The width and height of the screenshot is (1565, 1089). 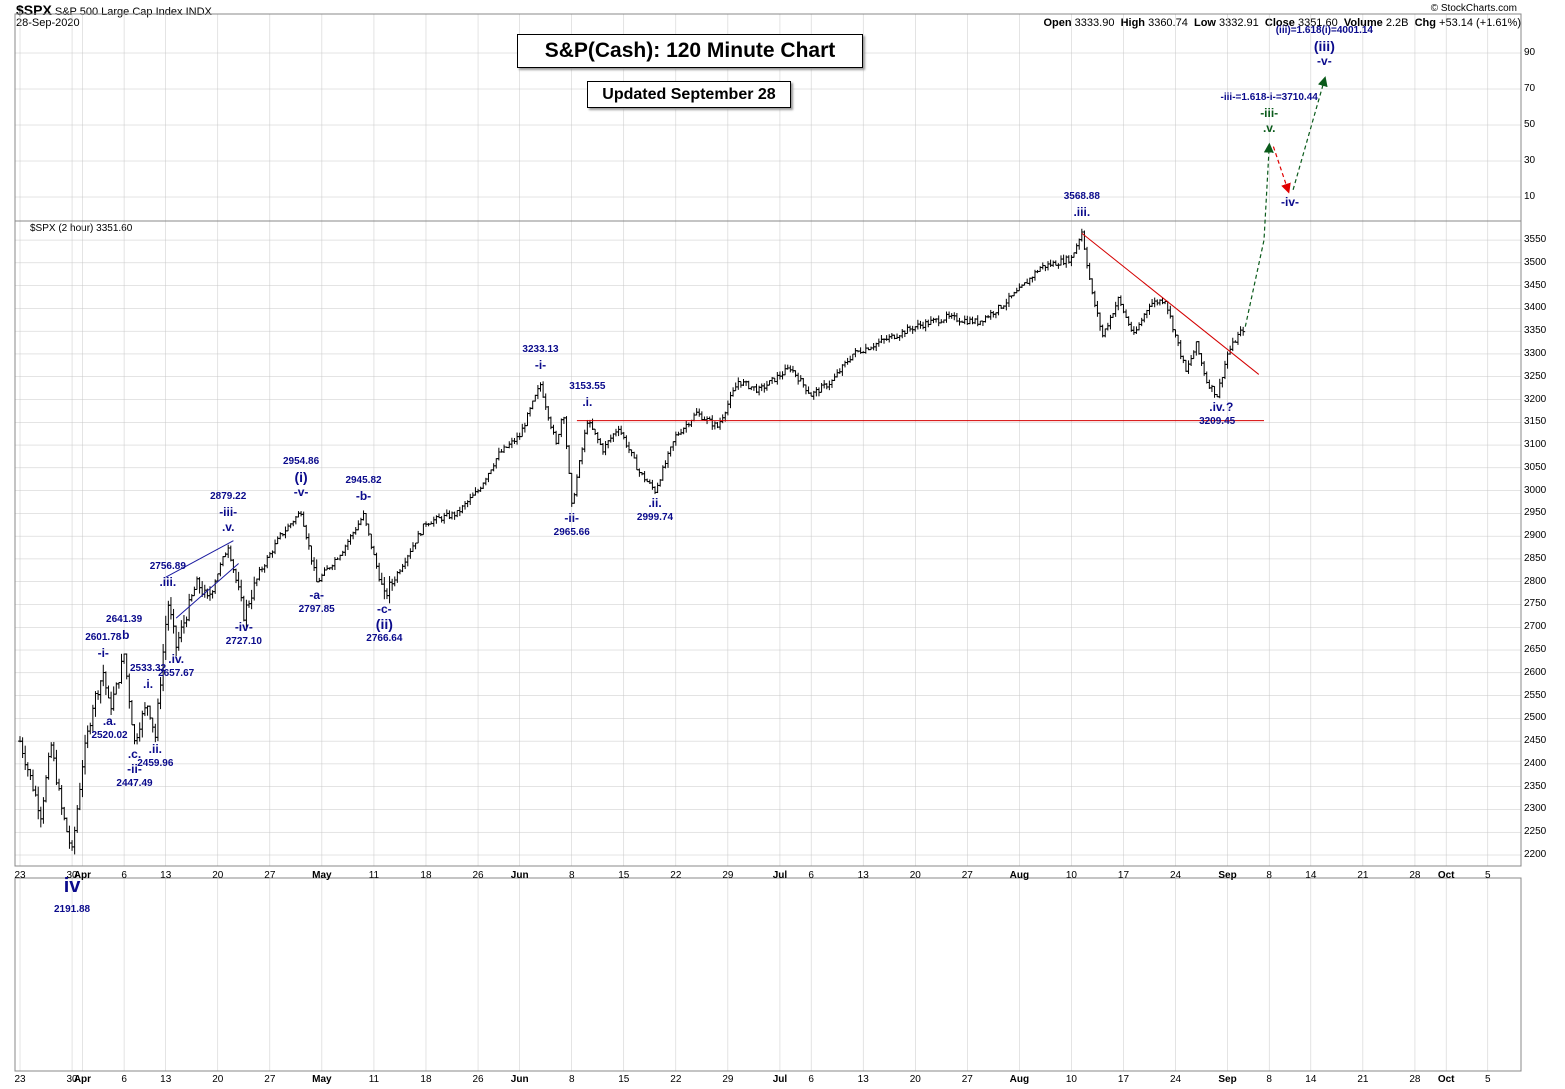 I want to click on wave-label-2-a: 2641.39, so click(x=124, y=619).